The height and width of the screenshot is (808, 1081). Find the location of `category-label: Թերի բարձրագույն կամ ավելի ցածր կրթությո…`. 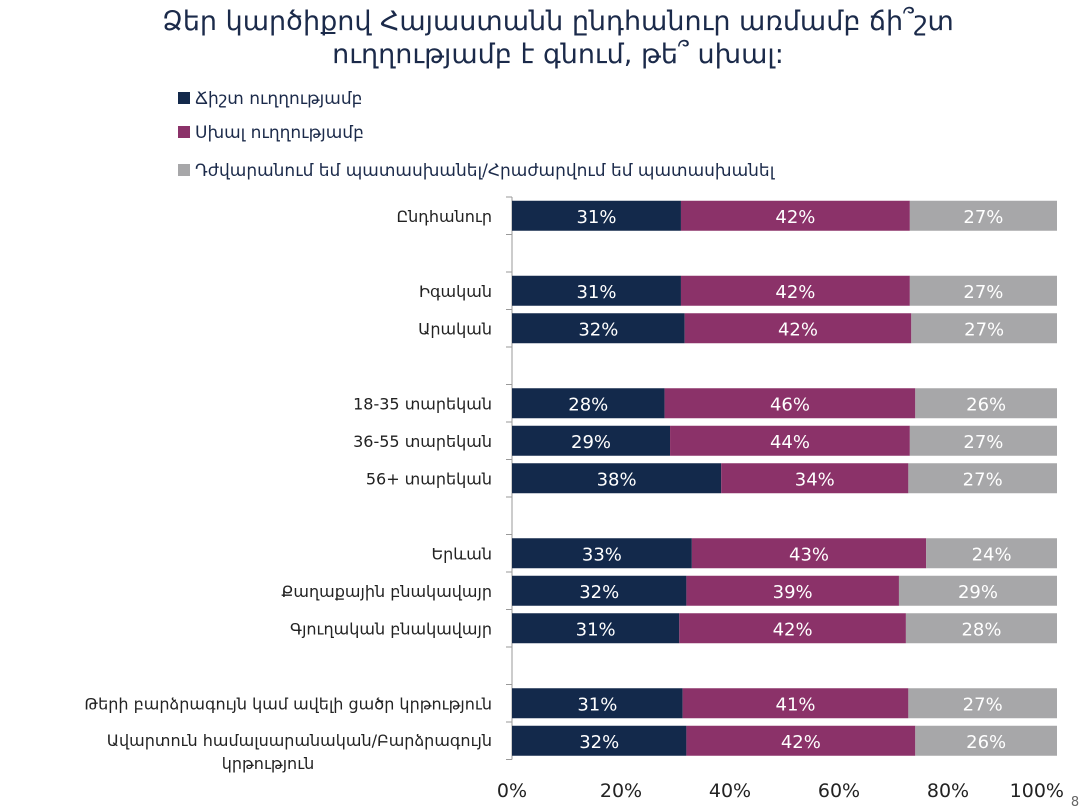

category-label: Թերի բարձրագույն կամ ավելի ցածր կրթությո… is located at coordinates (288, 703).